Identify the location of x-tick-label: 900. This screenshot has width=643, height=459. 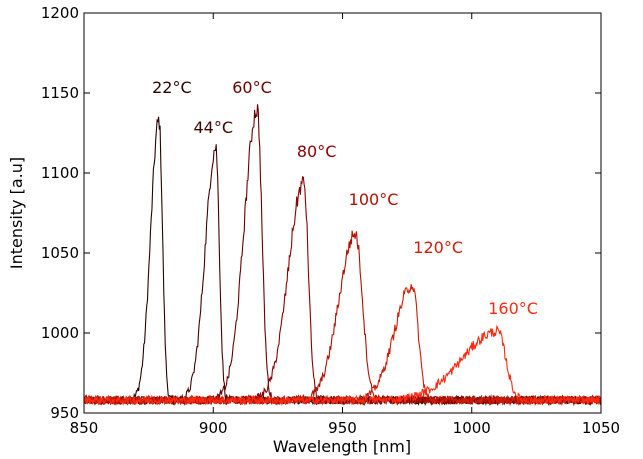
(213, 428).